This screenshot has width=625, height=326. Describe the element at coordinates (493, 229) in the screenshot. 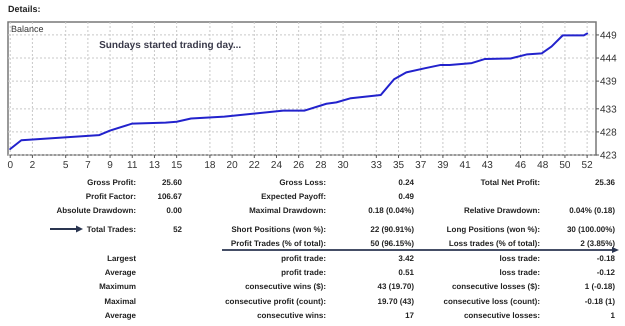

I see `text: Long Positions (won %):` at that location.